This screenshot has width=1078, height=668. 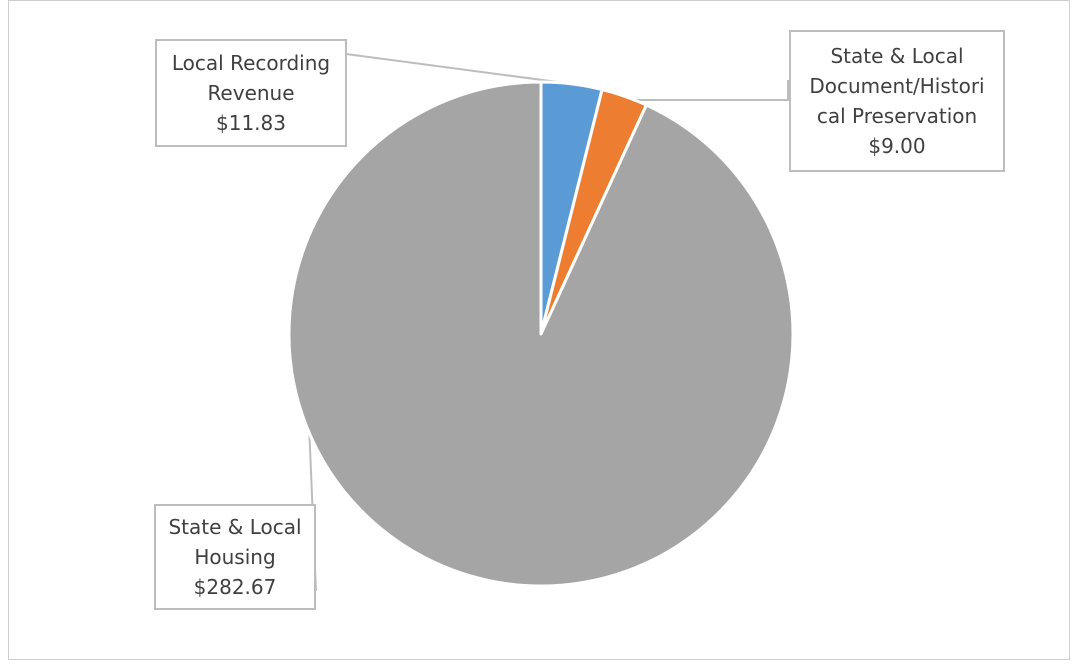 I want to click on data-label-line: $9.00, so click(x=897, y=146).